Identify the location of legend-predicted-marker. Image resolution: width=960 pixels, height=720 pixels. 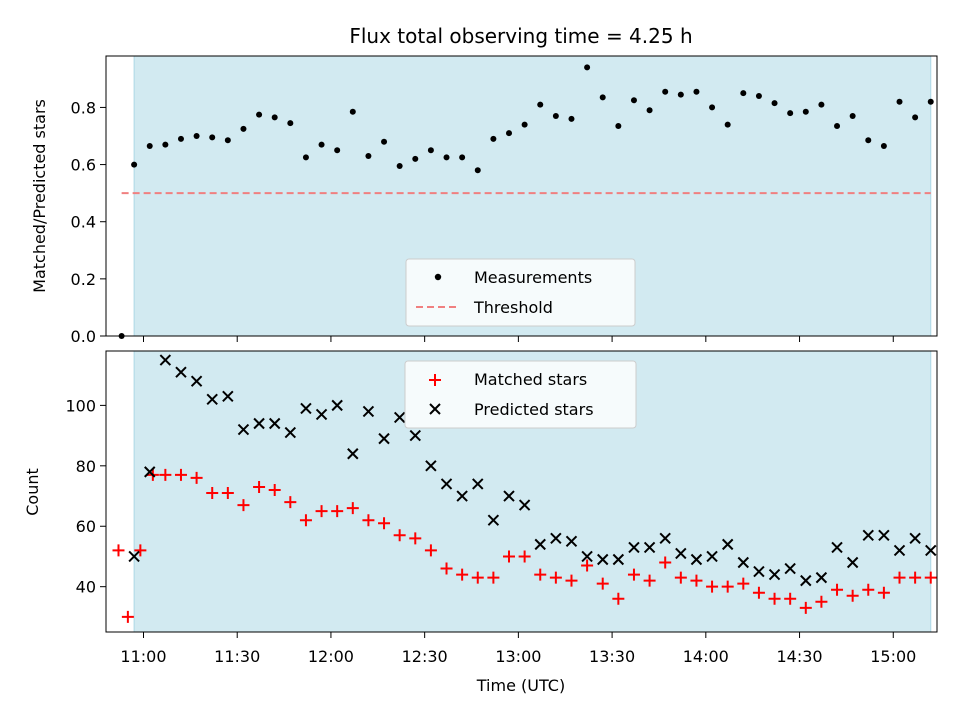
(435, 409).